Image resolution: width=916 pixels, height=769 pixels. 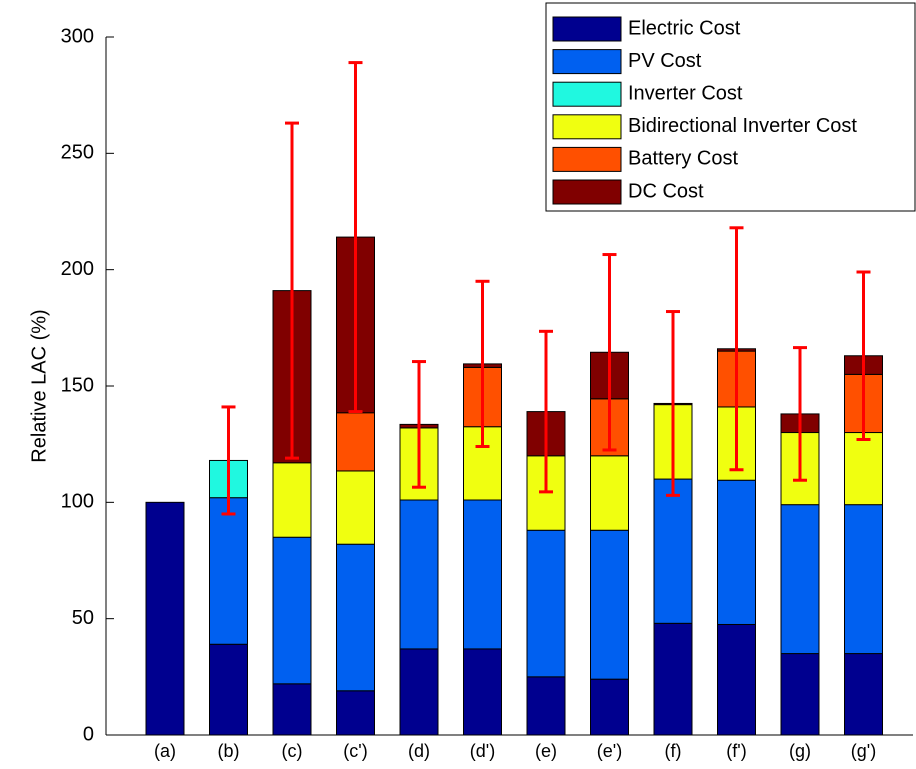 I want to click on legend-label: Electric Cost, so click(x=684, y=28).